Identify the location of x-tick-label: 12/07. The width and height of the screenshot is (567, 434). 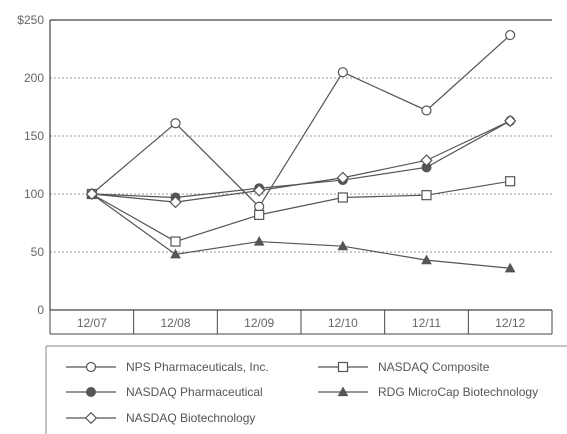
(92, 323).